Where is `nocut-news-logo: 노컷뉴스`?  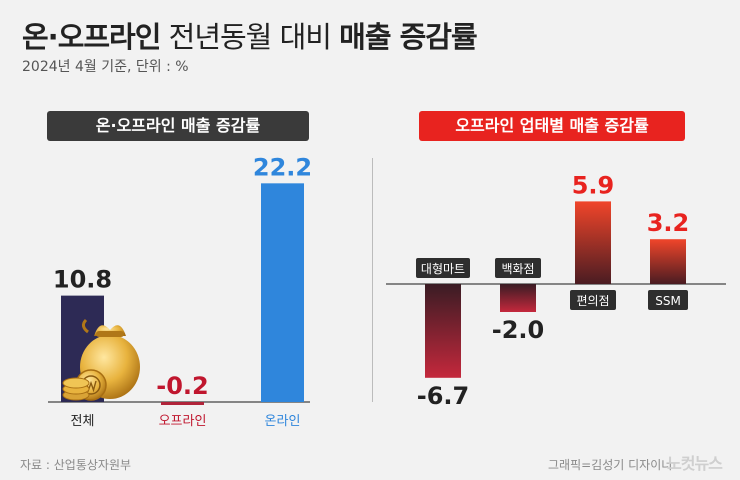 nocut-news-logo: 노컷뉴스 is located at coordinates (695, 463).